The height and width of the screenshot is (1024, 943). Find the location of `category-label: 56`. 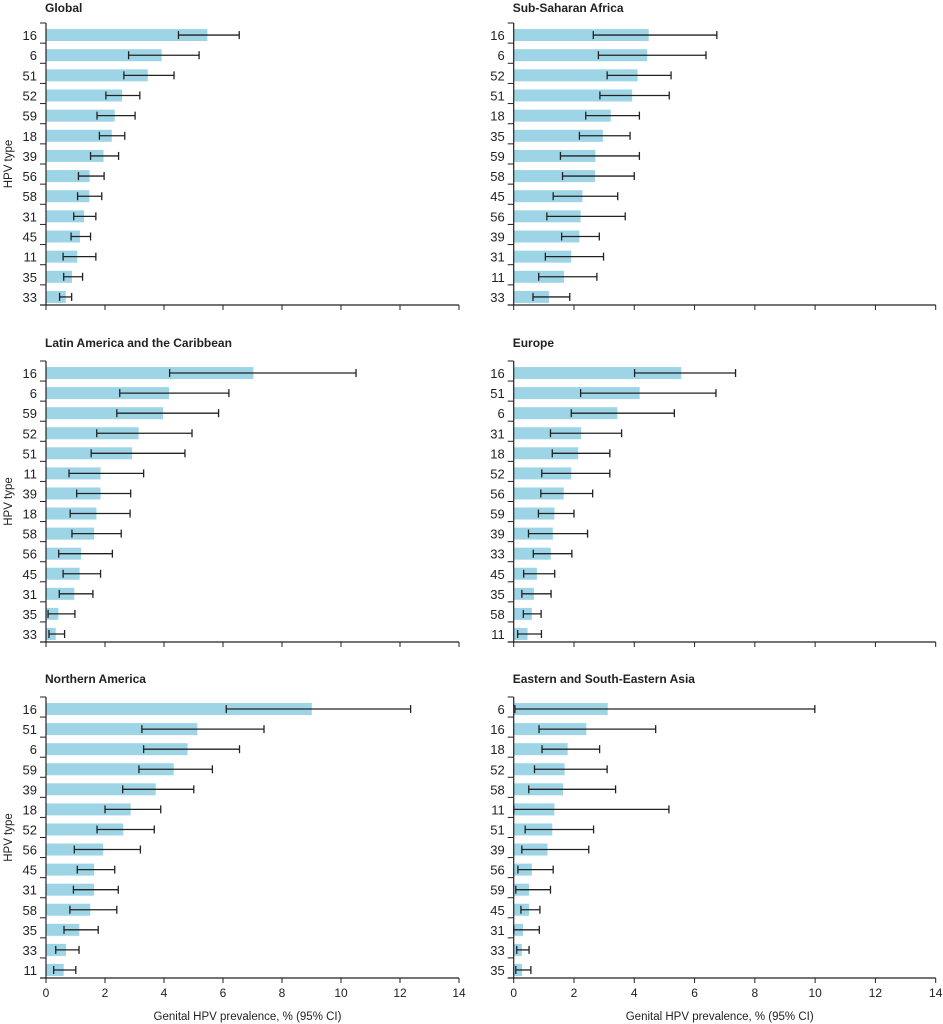

category-label: 56 is located at coordinates (497, 216).